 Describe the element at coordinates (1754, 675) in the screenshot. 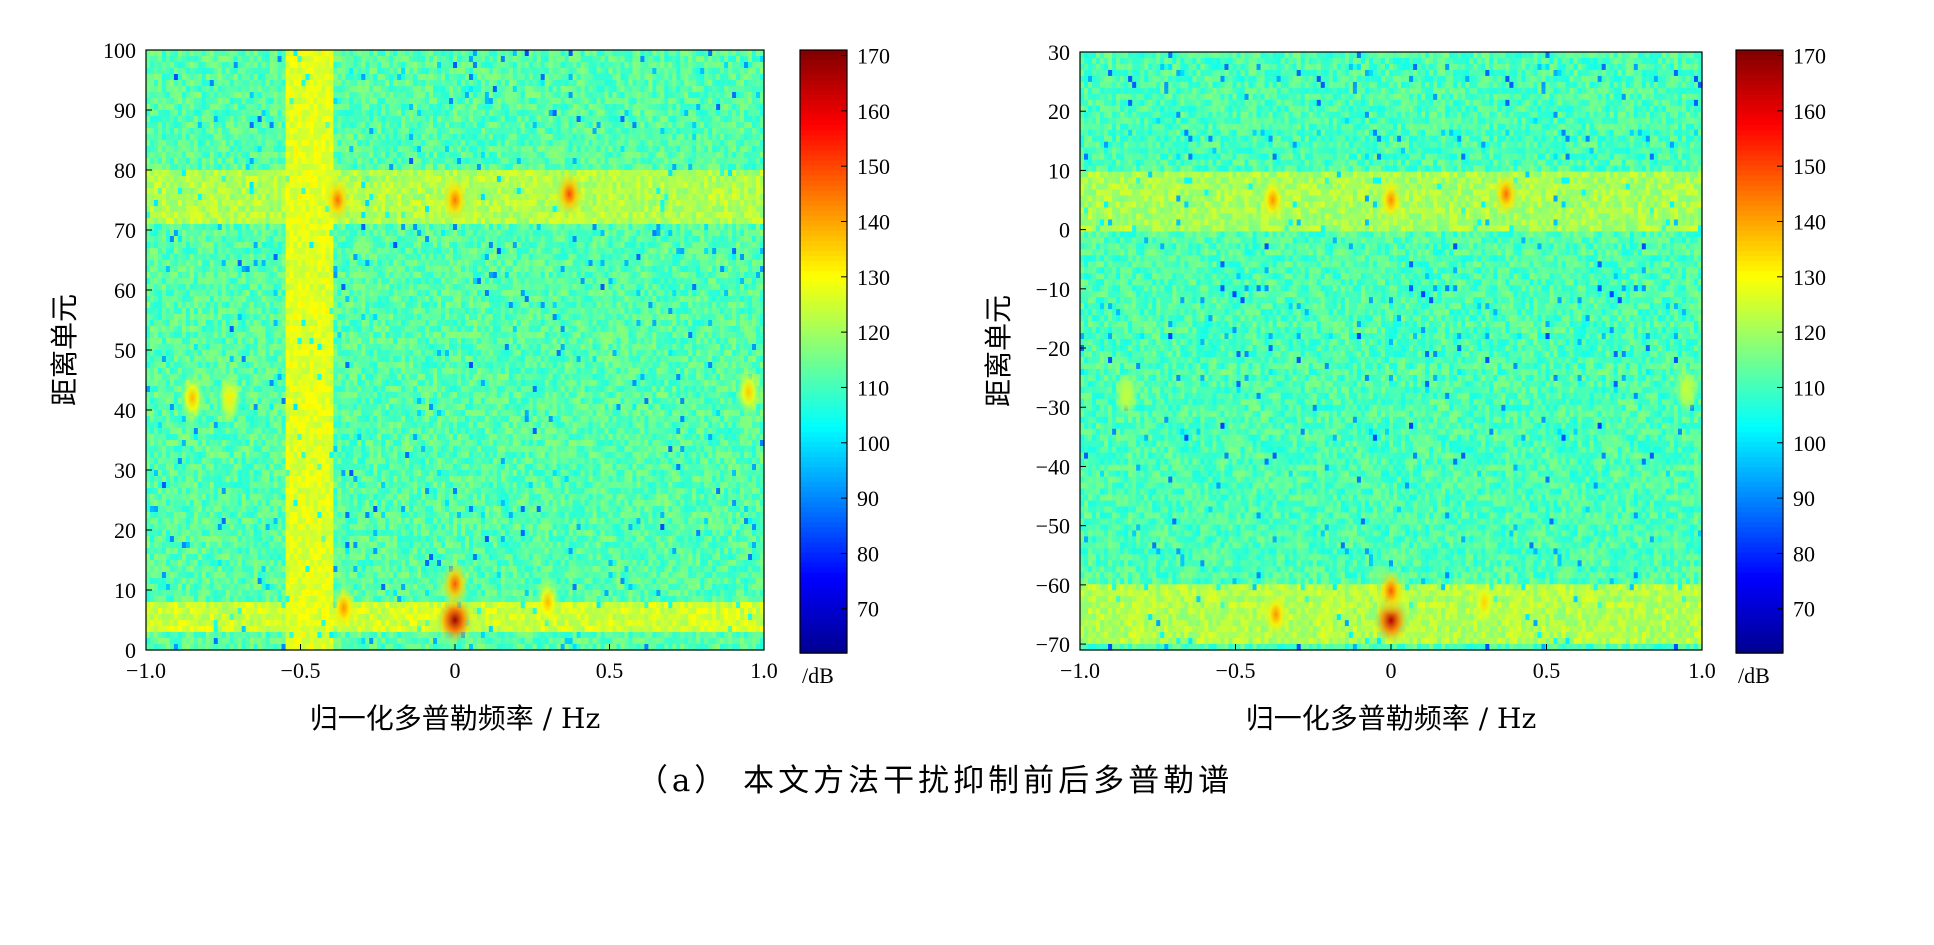

I see `colorbar-unit-after: /dB` at that location.